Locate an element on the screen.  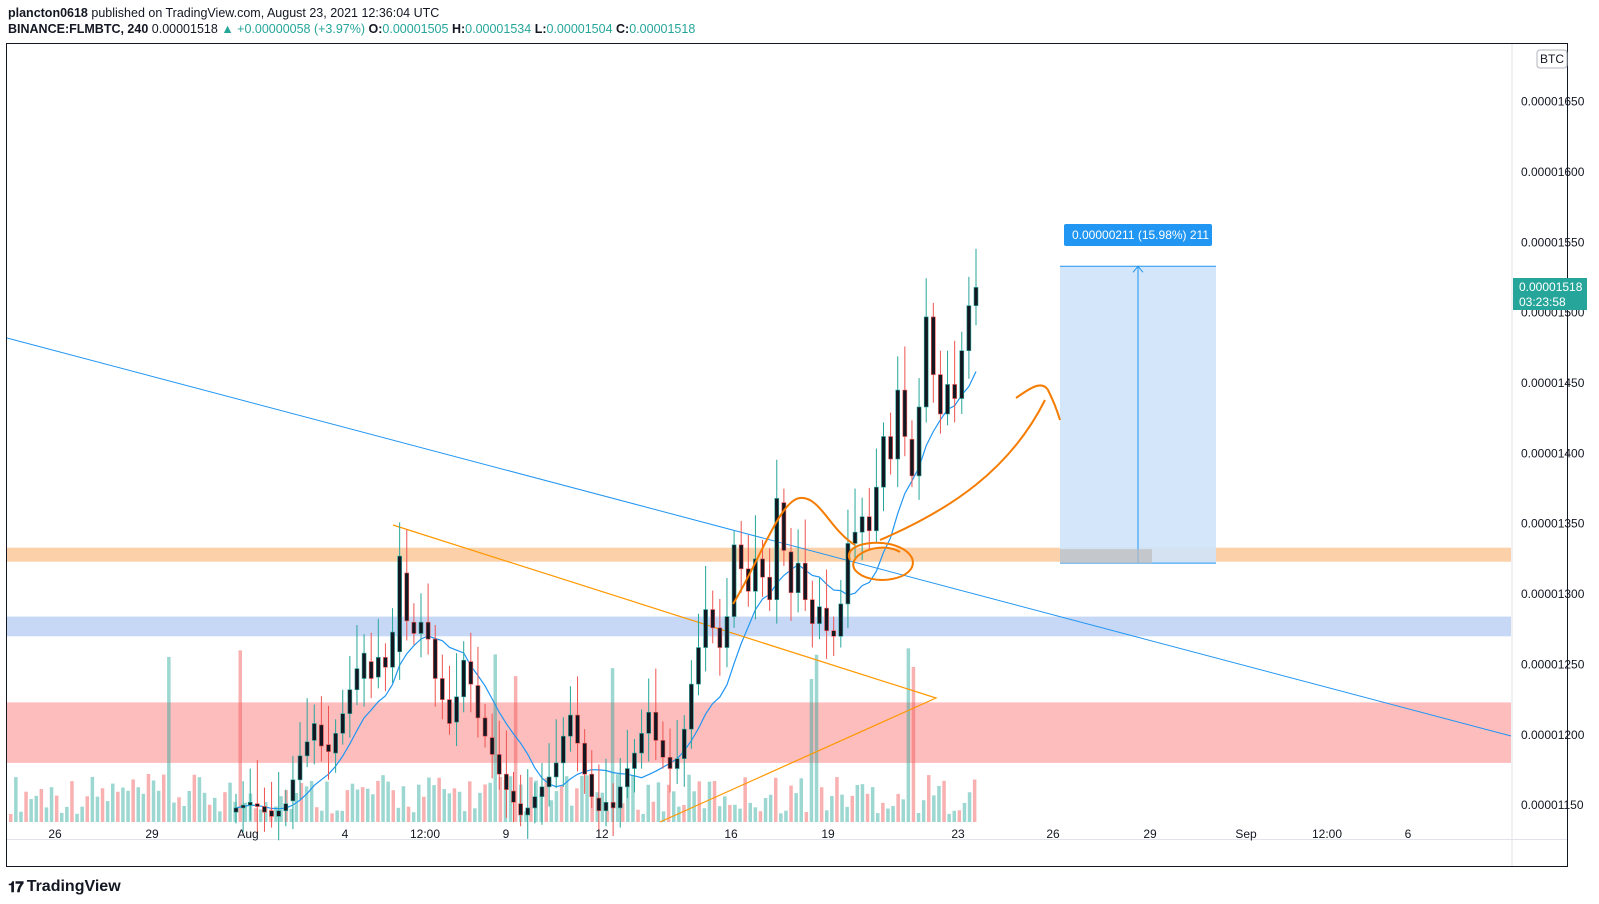
time-axis: 26 29 Aug 4 12:00 9 12 16 19 23 26 29 Sep 12:00 6 is located at coordinates (729, 834).